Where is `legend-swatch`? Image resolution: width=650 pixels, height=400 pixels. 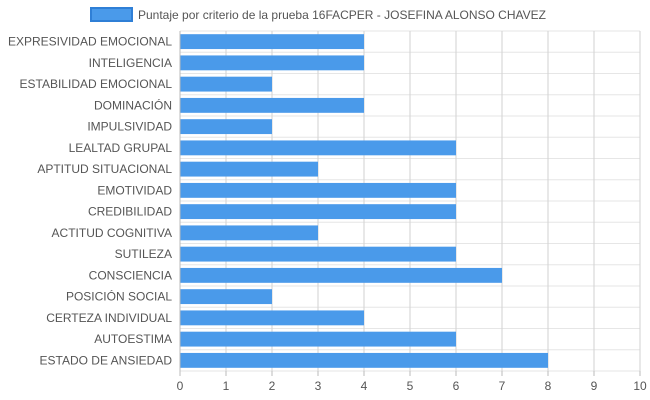 legend-swatch is located at coordinates (111, 14).